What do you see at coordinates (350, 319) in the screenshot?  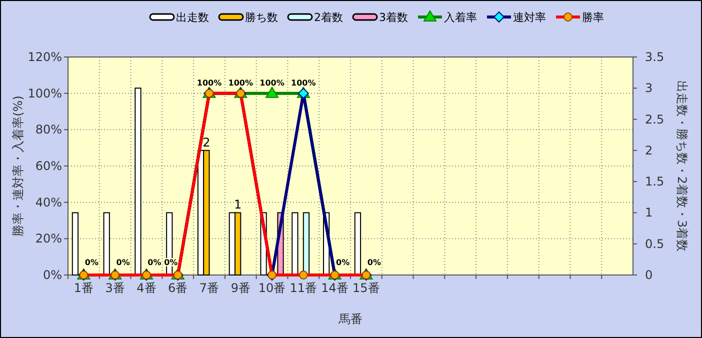 I see `x-axis-title: 馬番` at bounding box center [350, 319].